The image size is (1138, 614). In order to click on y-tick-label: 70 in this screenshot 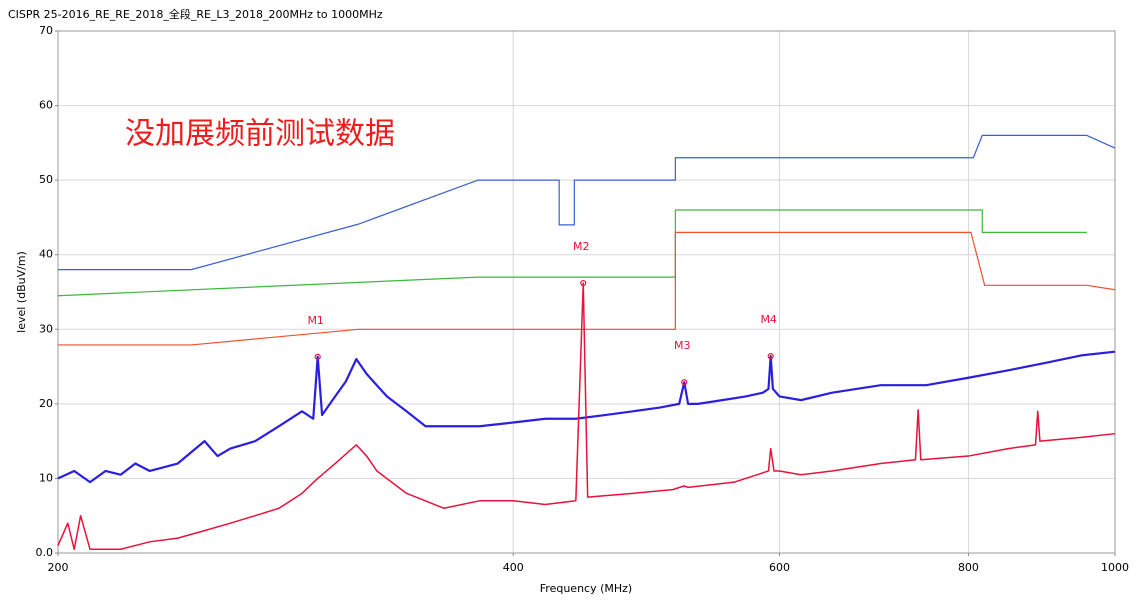, I will do `click(46, 30)`.